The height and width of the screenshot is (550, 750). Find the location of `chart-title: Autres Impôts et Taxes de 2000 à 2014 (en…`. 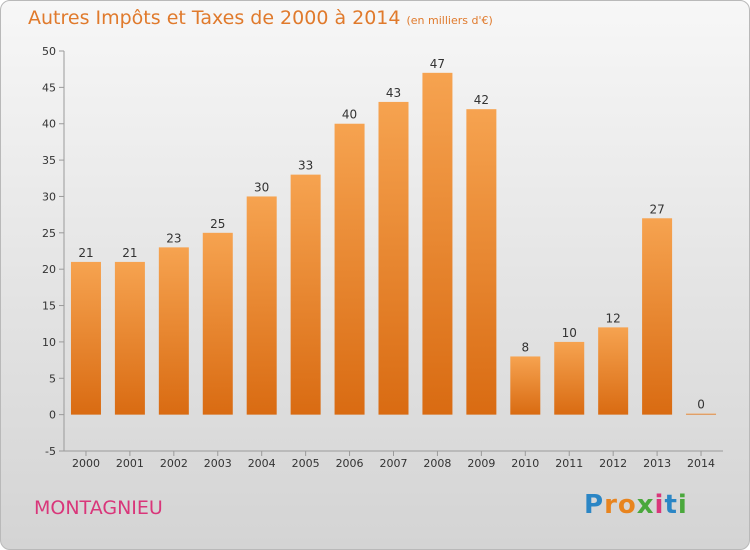

chart-title: Autres Impôts et Taxes de 2000 à 2014 (en… is located at coordinates (260, 18).